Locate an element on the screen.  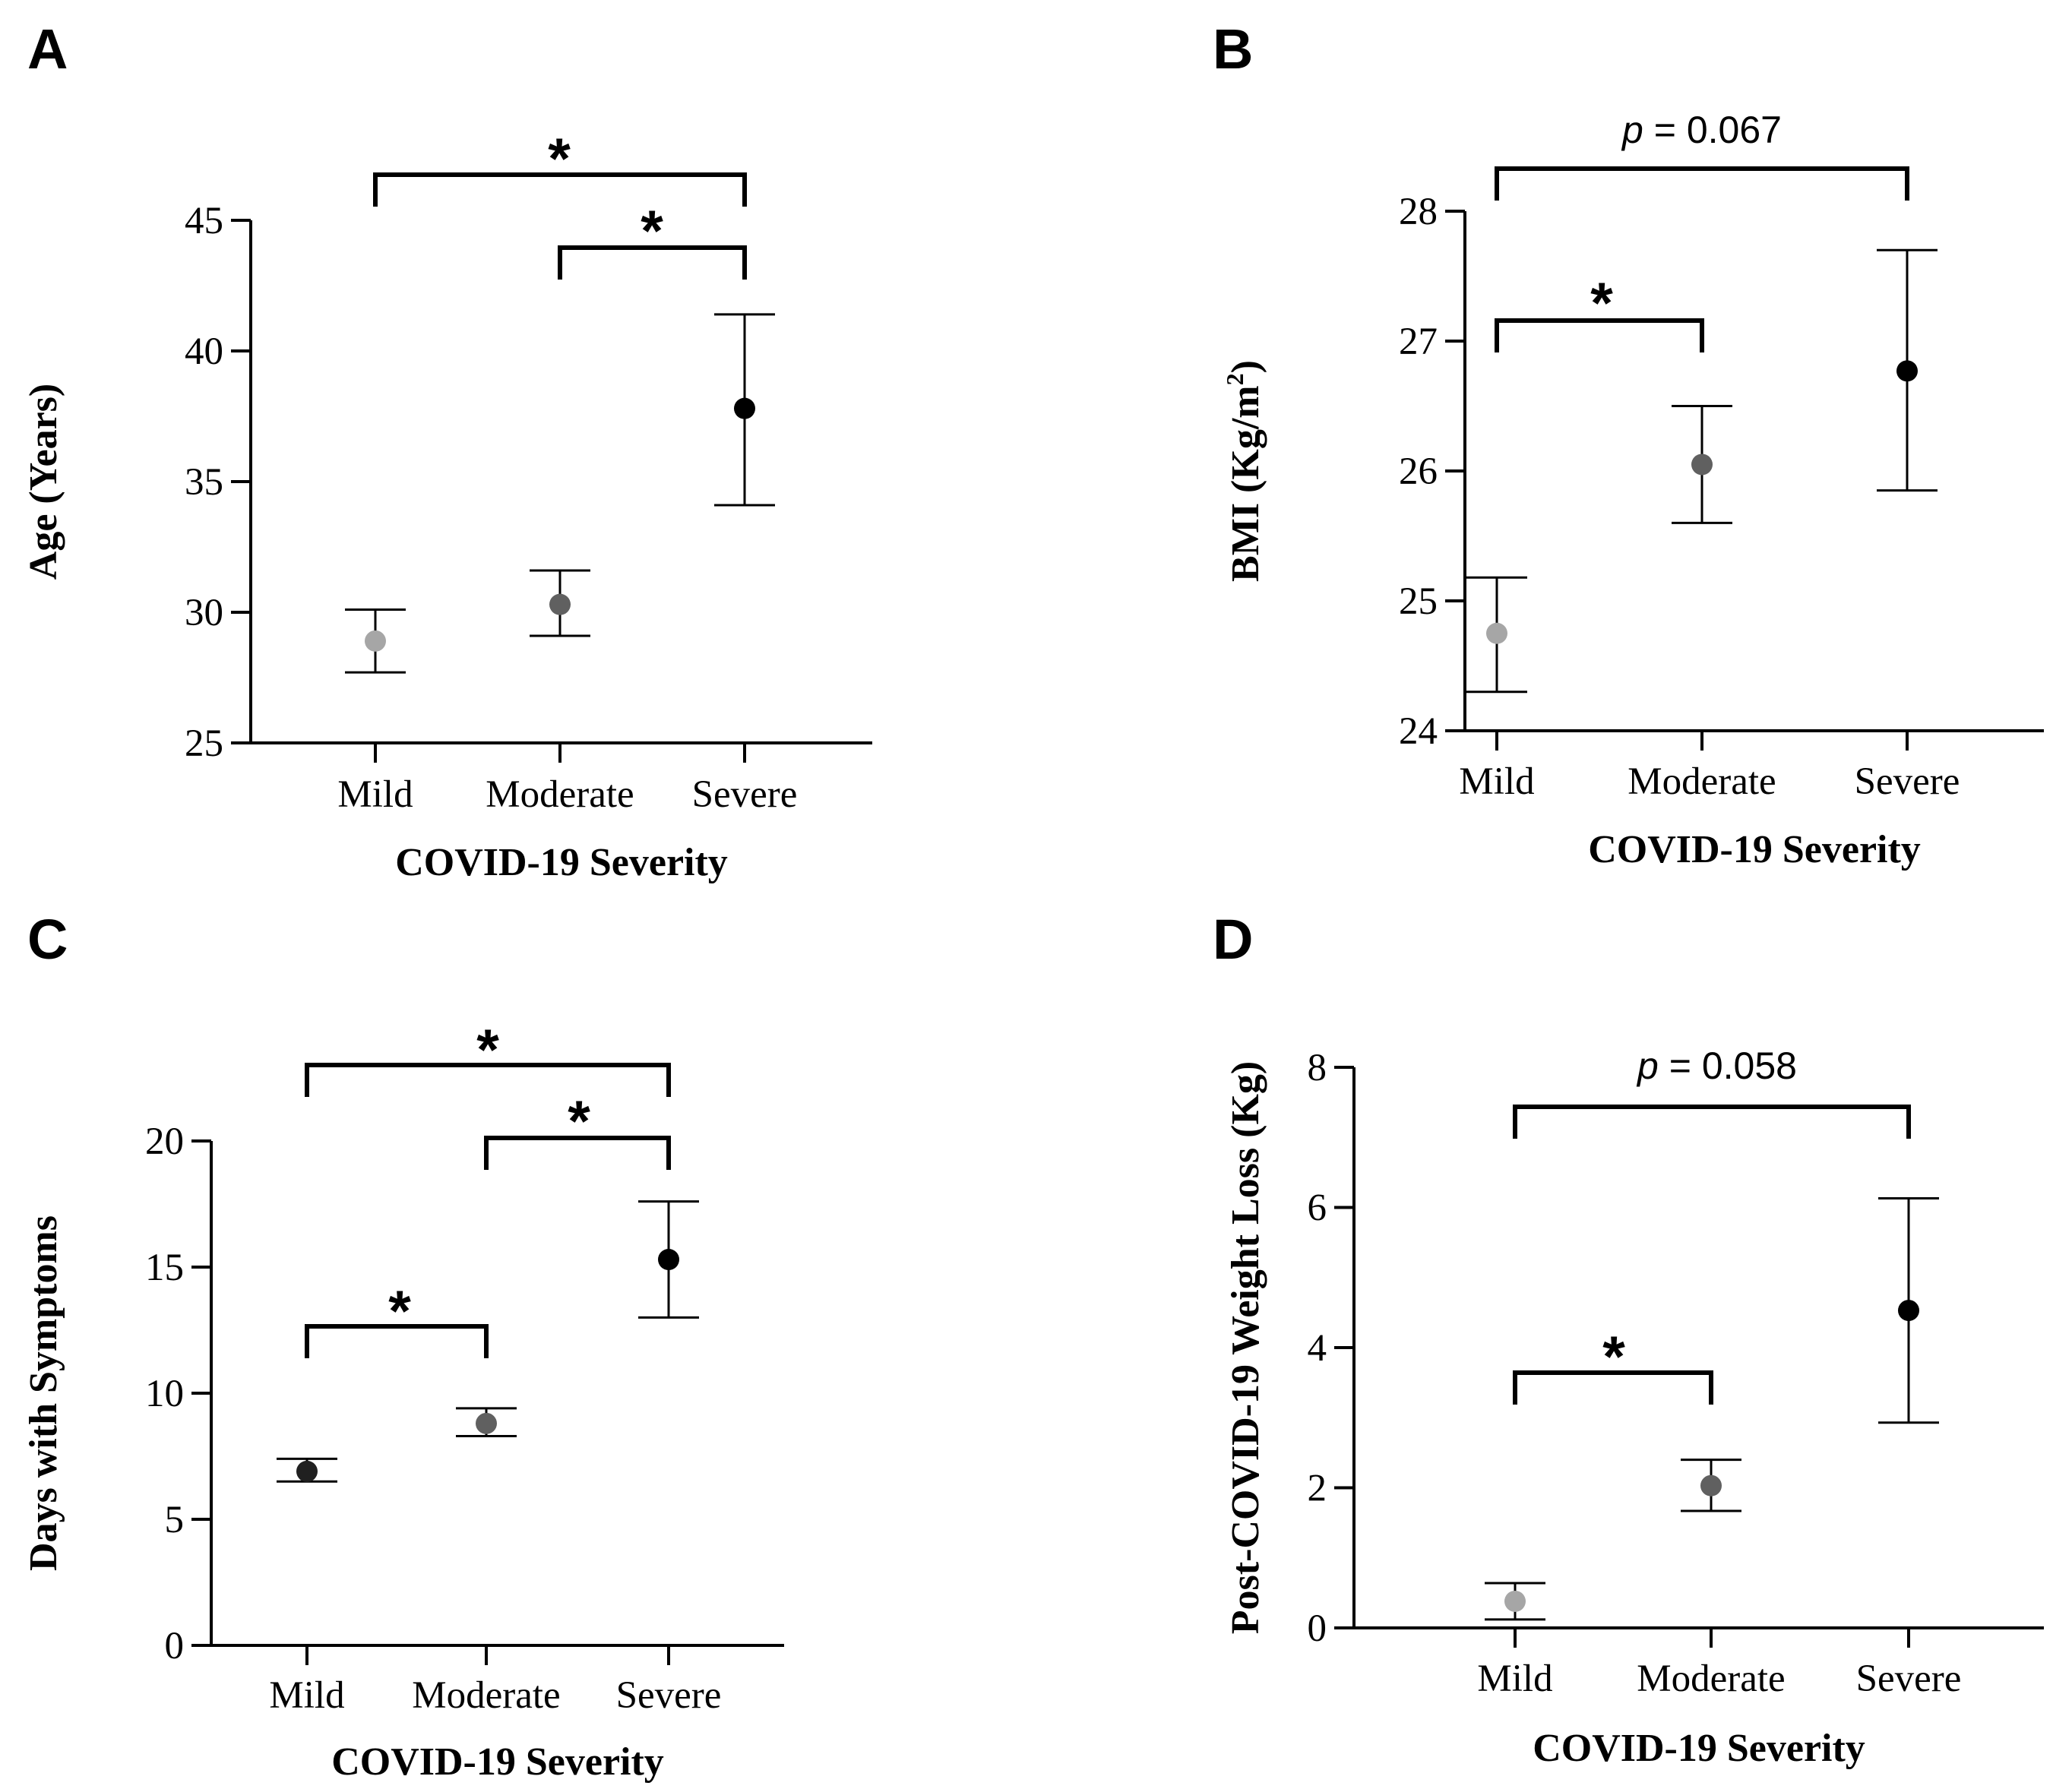
panel-b-p-value: = 0.067 is located at coordinates (1713, 130).